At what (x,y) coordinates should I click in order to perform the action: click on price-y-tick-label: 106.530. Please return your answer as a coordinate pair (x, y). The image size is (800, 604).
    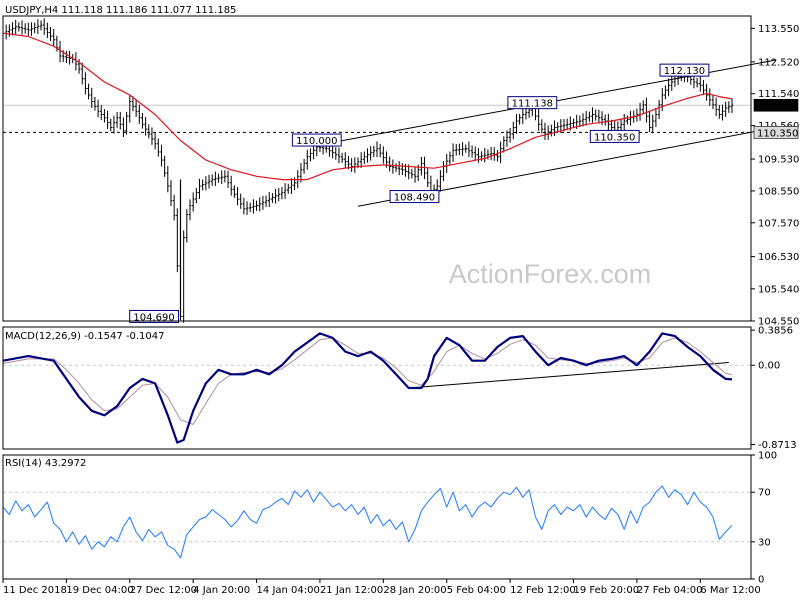
    Looking at the image, I should click on (778, 257).